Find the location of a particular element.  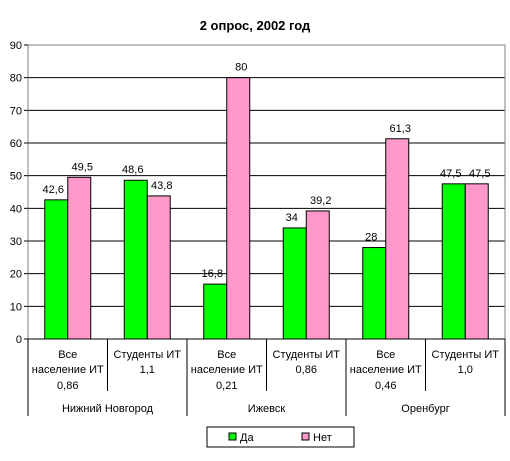

data-label: 80 is located at coordinates (241, 68).